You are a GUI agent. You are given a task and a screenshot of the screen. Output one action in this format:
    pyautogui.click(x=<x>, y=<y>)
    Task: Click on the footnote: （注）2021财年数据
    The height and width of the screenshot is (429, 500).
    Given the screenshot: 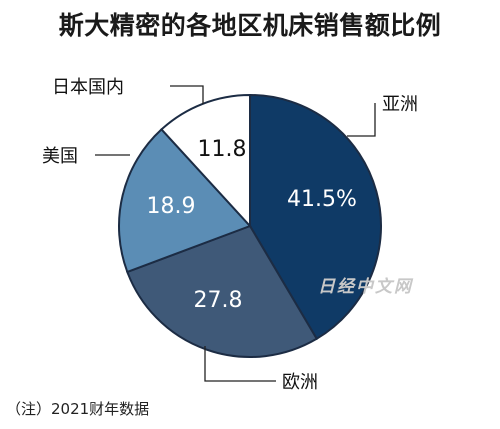 What is the action you would take?
    pyautogui.click(x=78, y=409)
    